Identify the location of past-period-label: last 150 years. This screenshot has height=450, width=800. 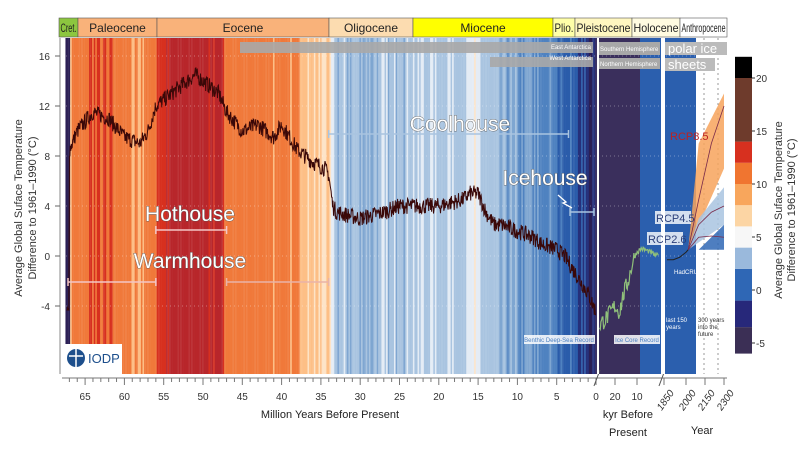
(677, 324).